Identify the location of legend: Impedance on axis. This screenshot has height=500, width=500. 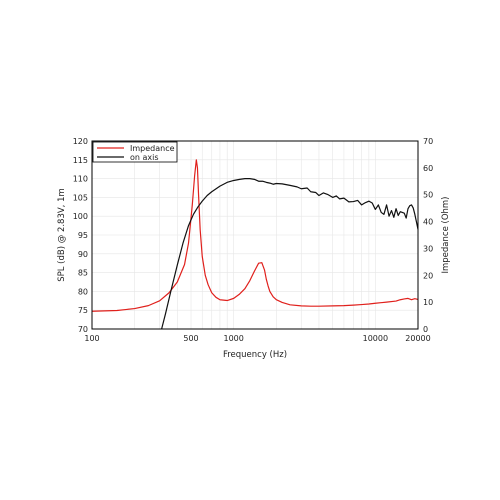
(135, 152).